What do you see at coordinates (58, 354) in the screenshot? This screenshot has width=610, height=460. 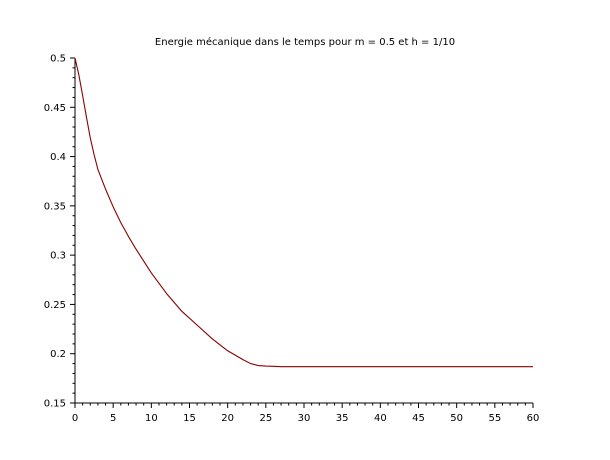 I see `y-tick-label: 0.2` at bounding box center [58, 354].